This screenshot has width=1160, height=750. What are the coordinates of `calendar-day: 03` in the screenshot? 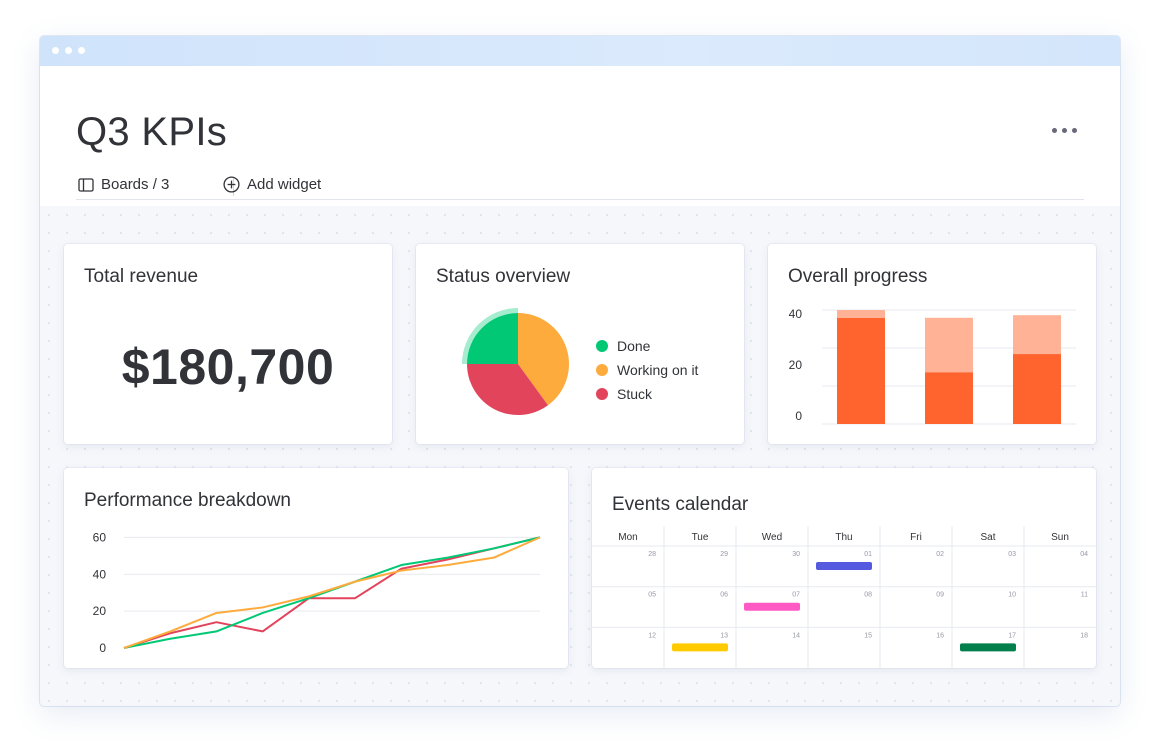 It's located at (1012, 554).